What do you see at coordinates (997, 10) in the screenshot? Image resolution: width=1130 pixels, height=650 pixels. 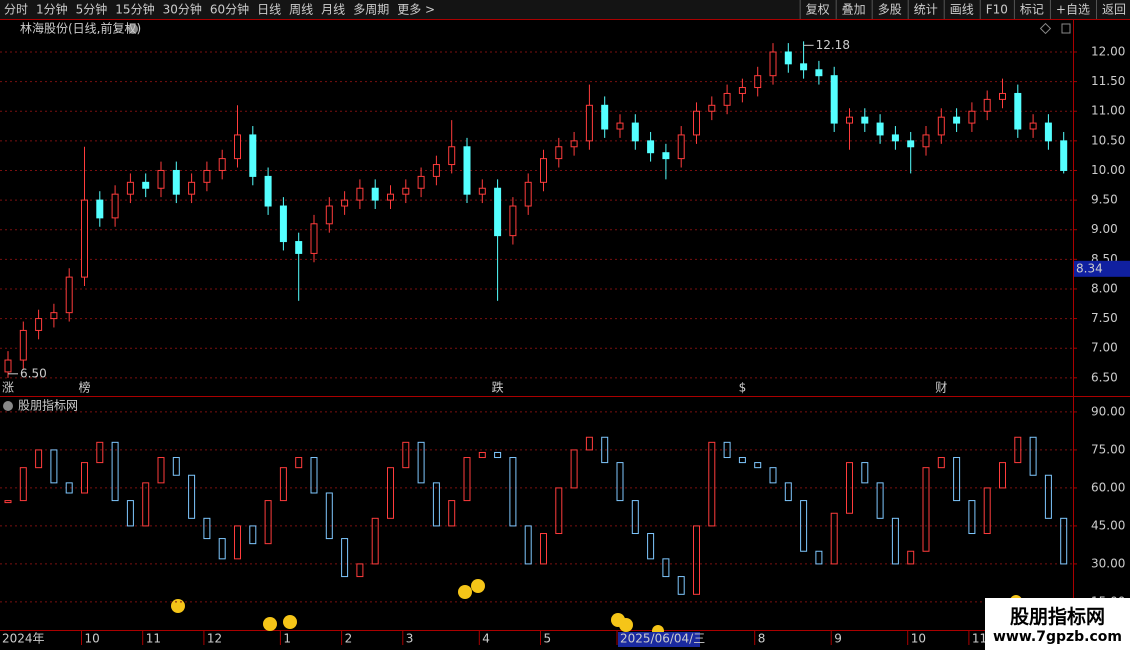 I see `toolbar-button: F10` at bounding box center [997, 10].